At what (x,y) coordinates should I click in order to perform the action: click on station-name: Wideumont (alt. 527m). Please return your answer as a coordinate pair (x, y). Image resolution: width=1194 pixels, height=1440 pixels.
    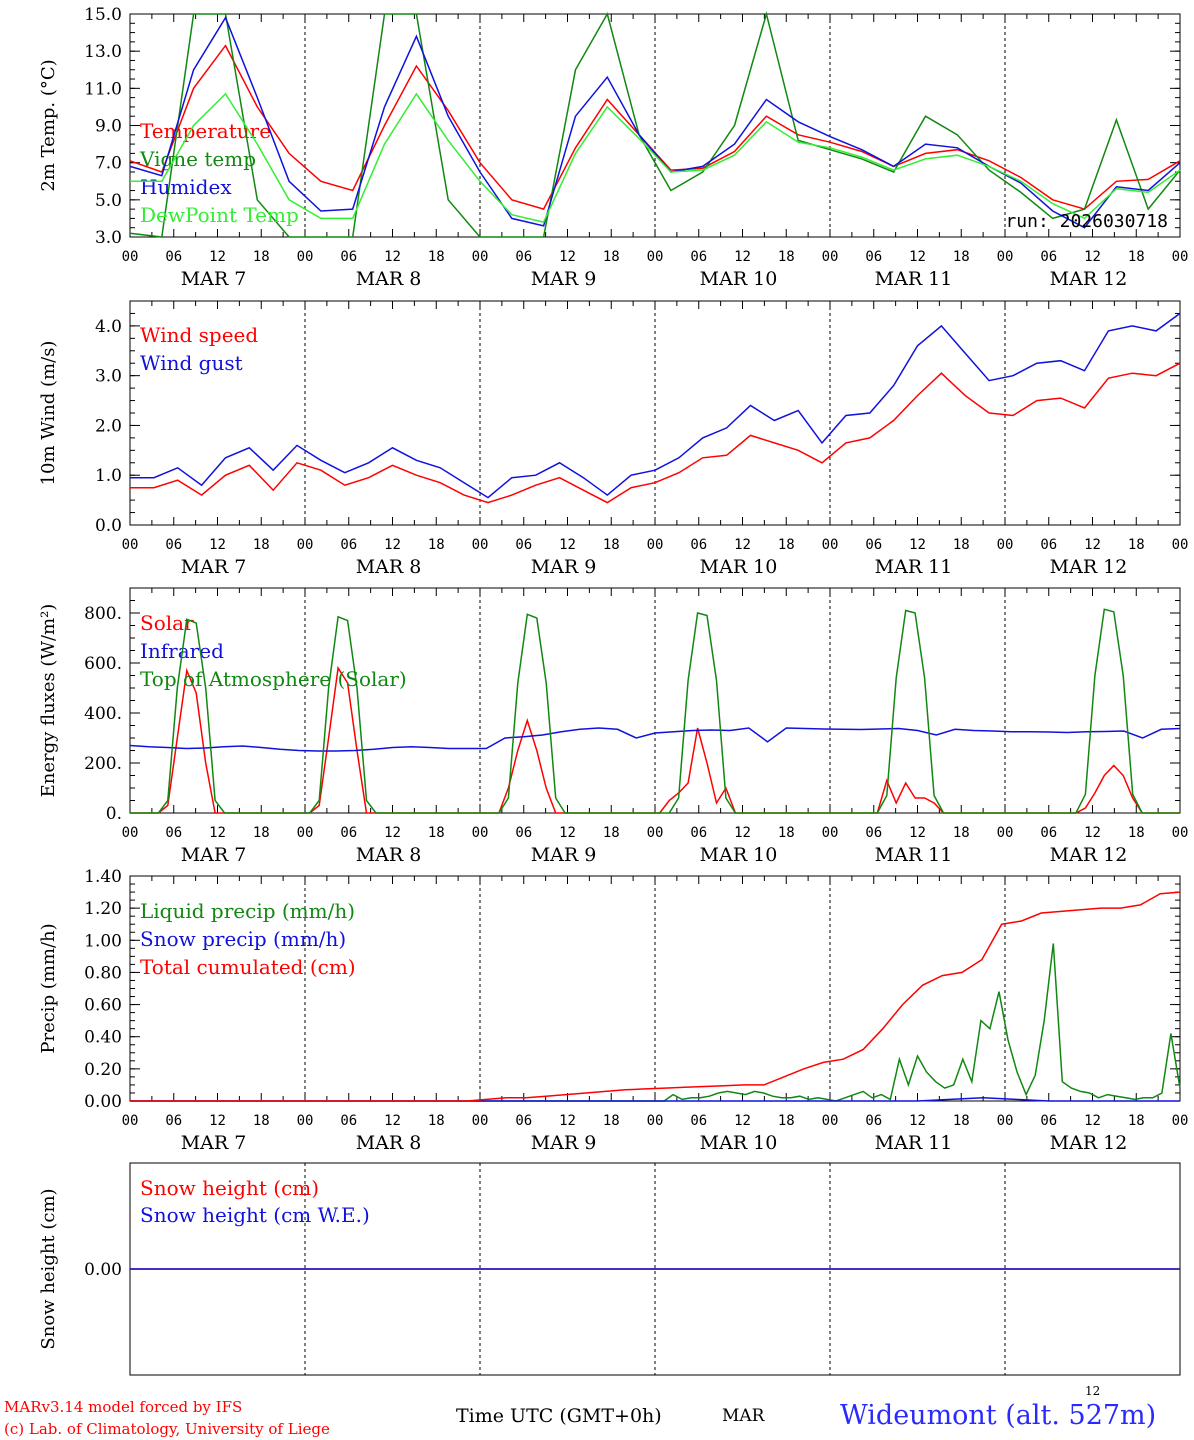
    Looking at the image, I should click on (998, 1415).